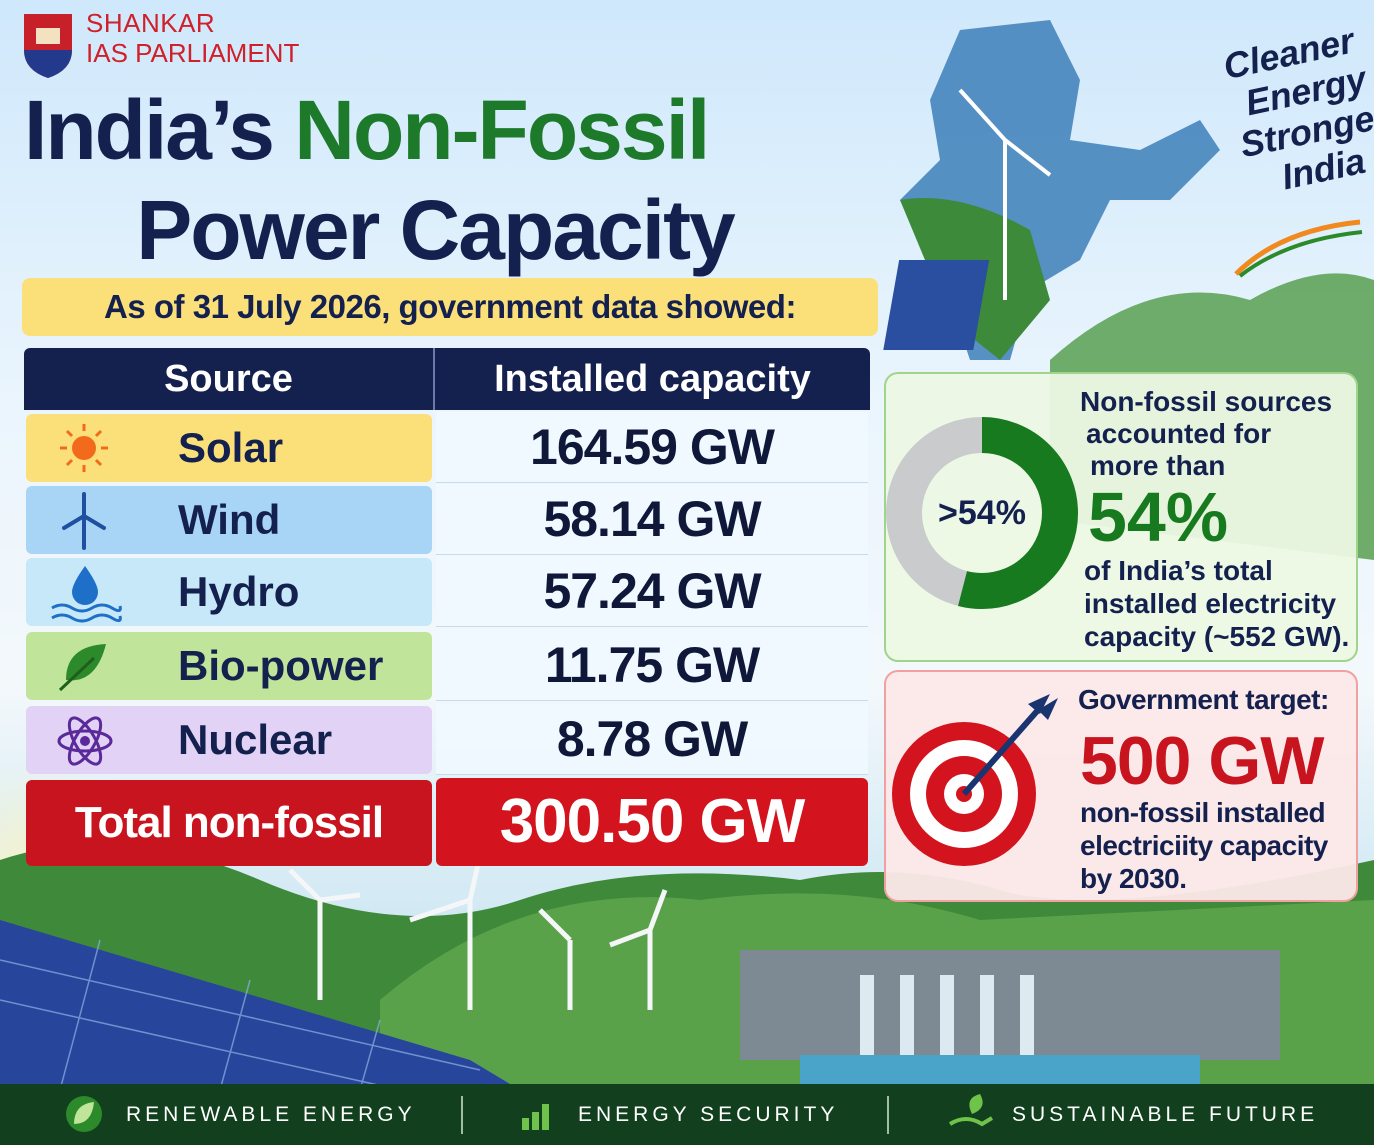 Image resolution: width=1374 pixels, height=1145 pixels. Describe the element at coordinates (447, 379) in the screenshot. I see `table-header` at that location.